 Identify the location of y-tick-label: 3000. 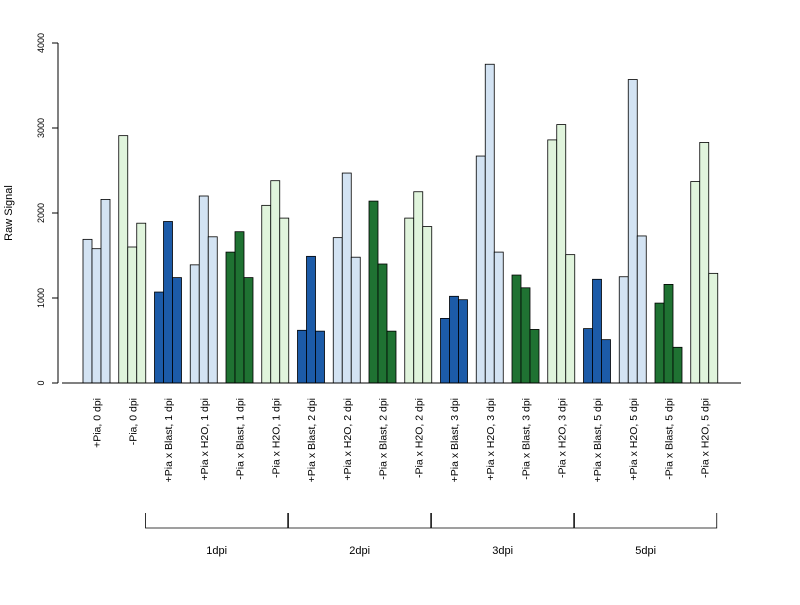
(41, 128).